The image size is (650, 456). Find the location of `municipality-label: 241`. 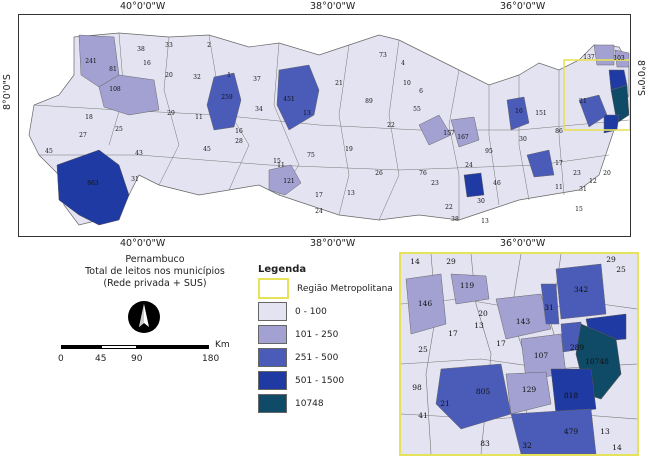

municipality-label: 241 is located at coordinates (90, 61).